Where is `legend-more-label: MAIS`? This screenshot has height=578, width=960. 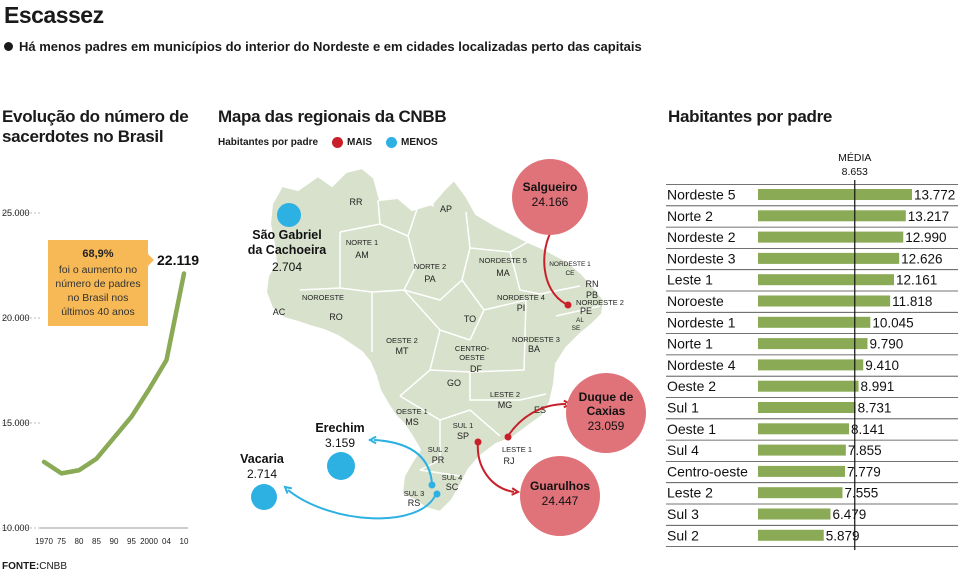
legend-more-label: MAIS is located at coordinates (360, 142).